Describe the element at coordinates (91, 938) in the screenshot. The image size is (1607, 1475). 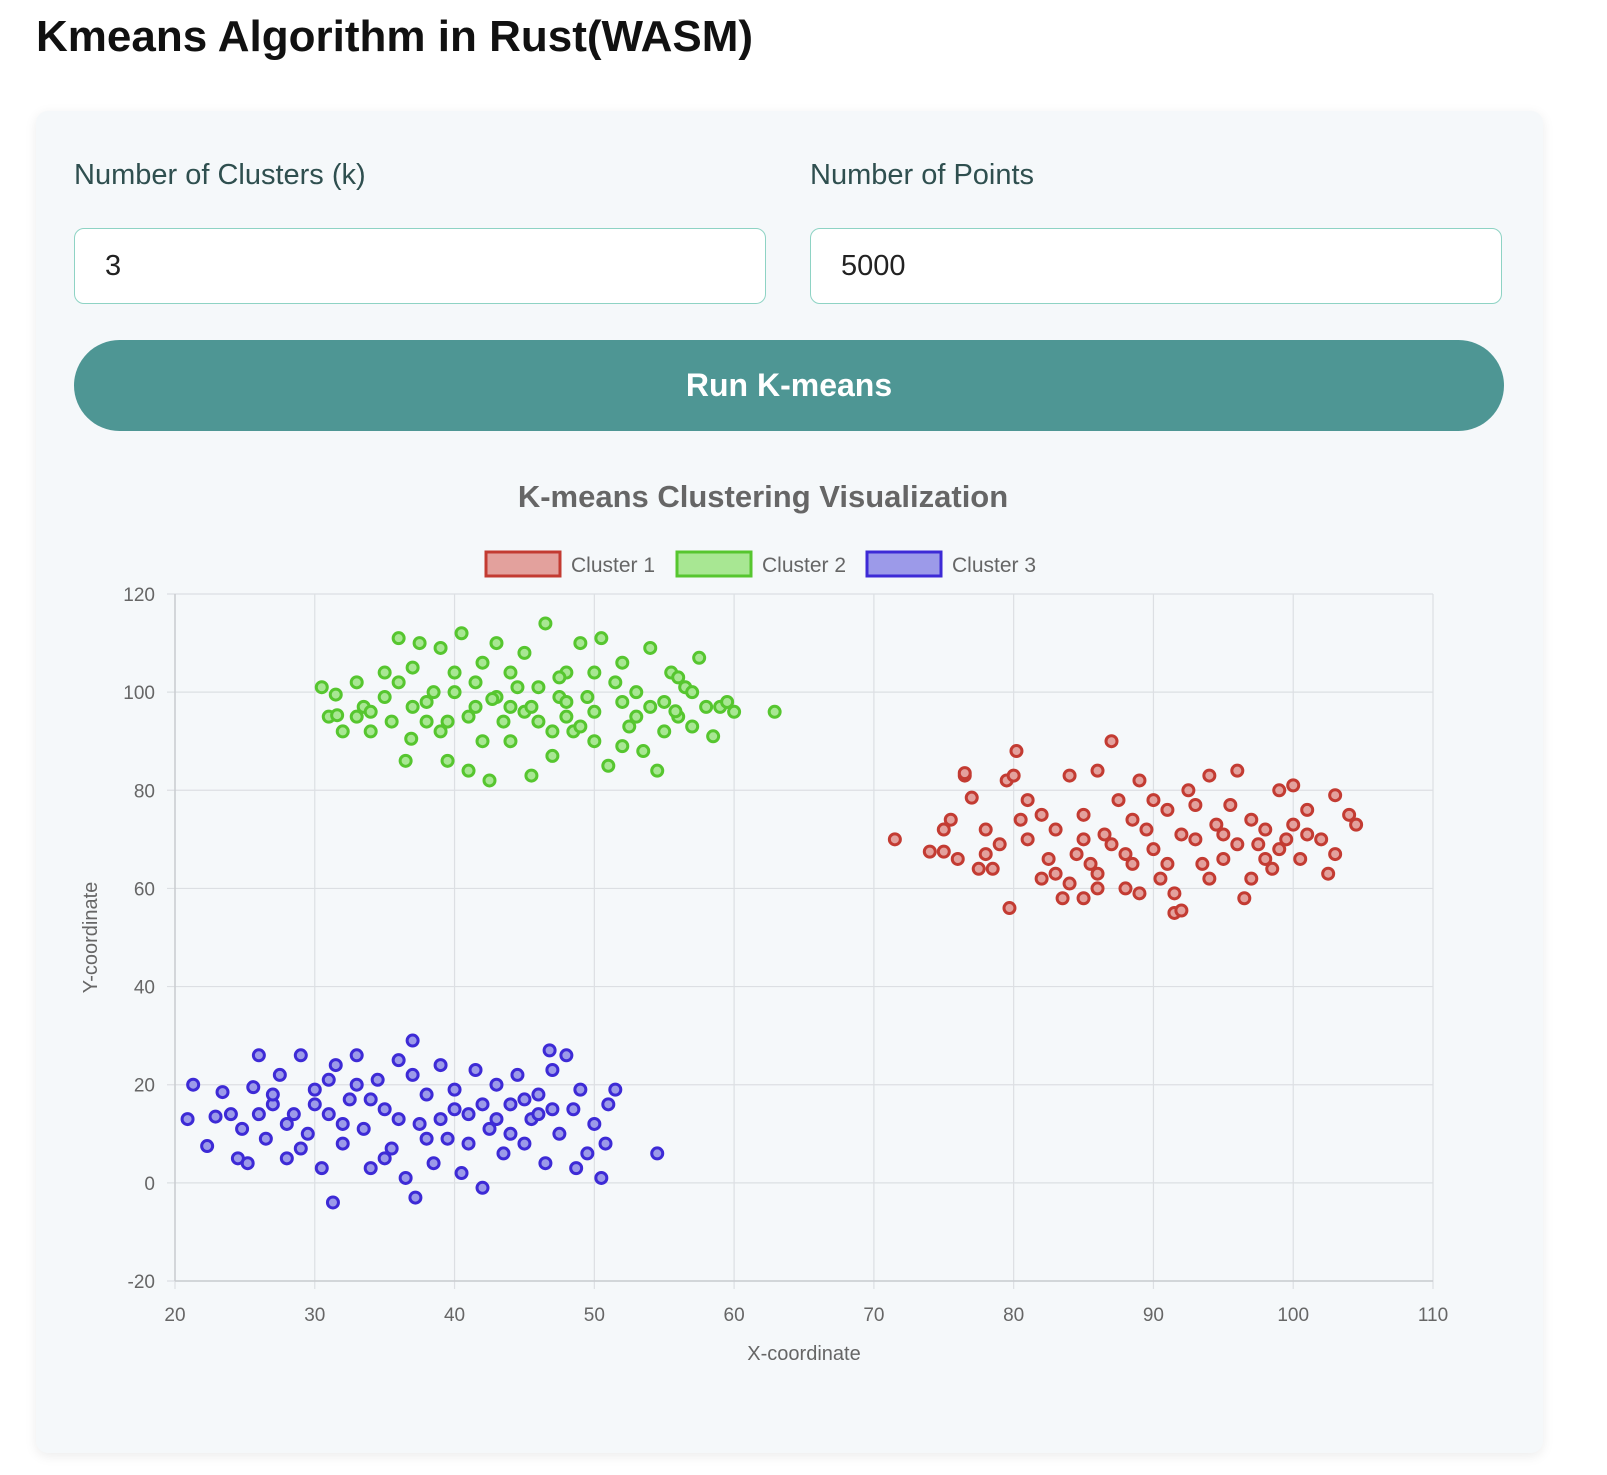
I see `y-axis-label: Y-coordinate` at that location.